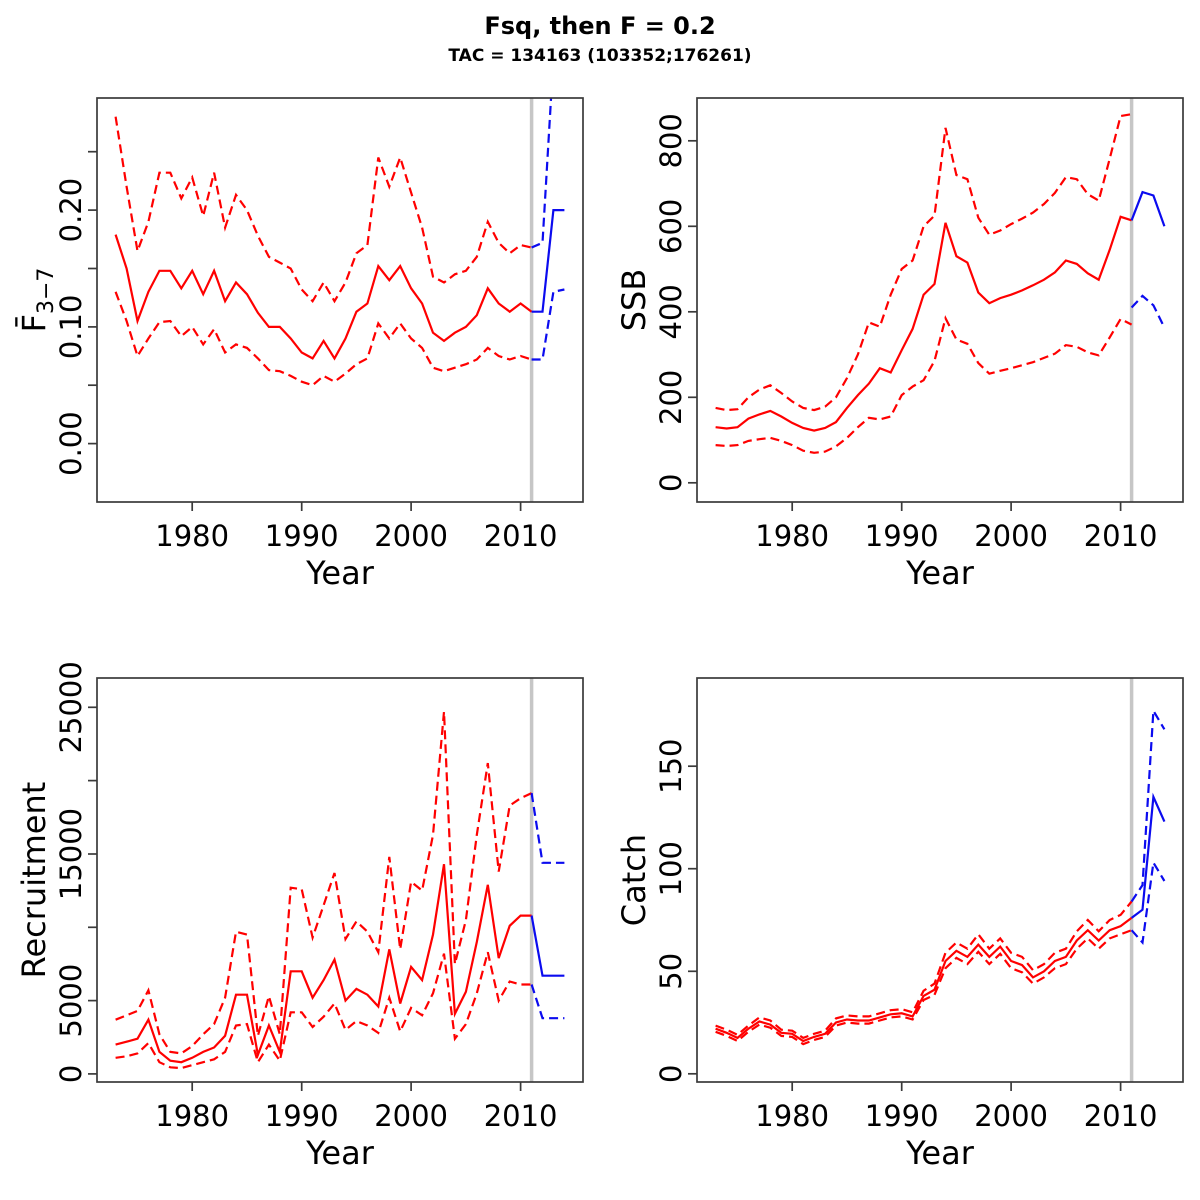 This screenshot has height=1200, width=1200. I want to click on figure-title: Fsq, then F = 0.2, so click(600, 26).